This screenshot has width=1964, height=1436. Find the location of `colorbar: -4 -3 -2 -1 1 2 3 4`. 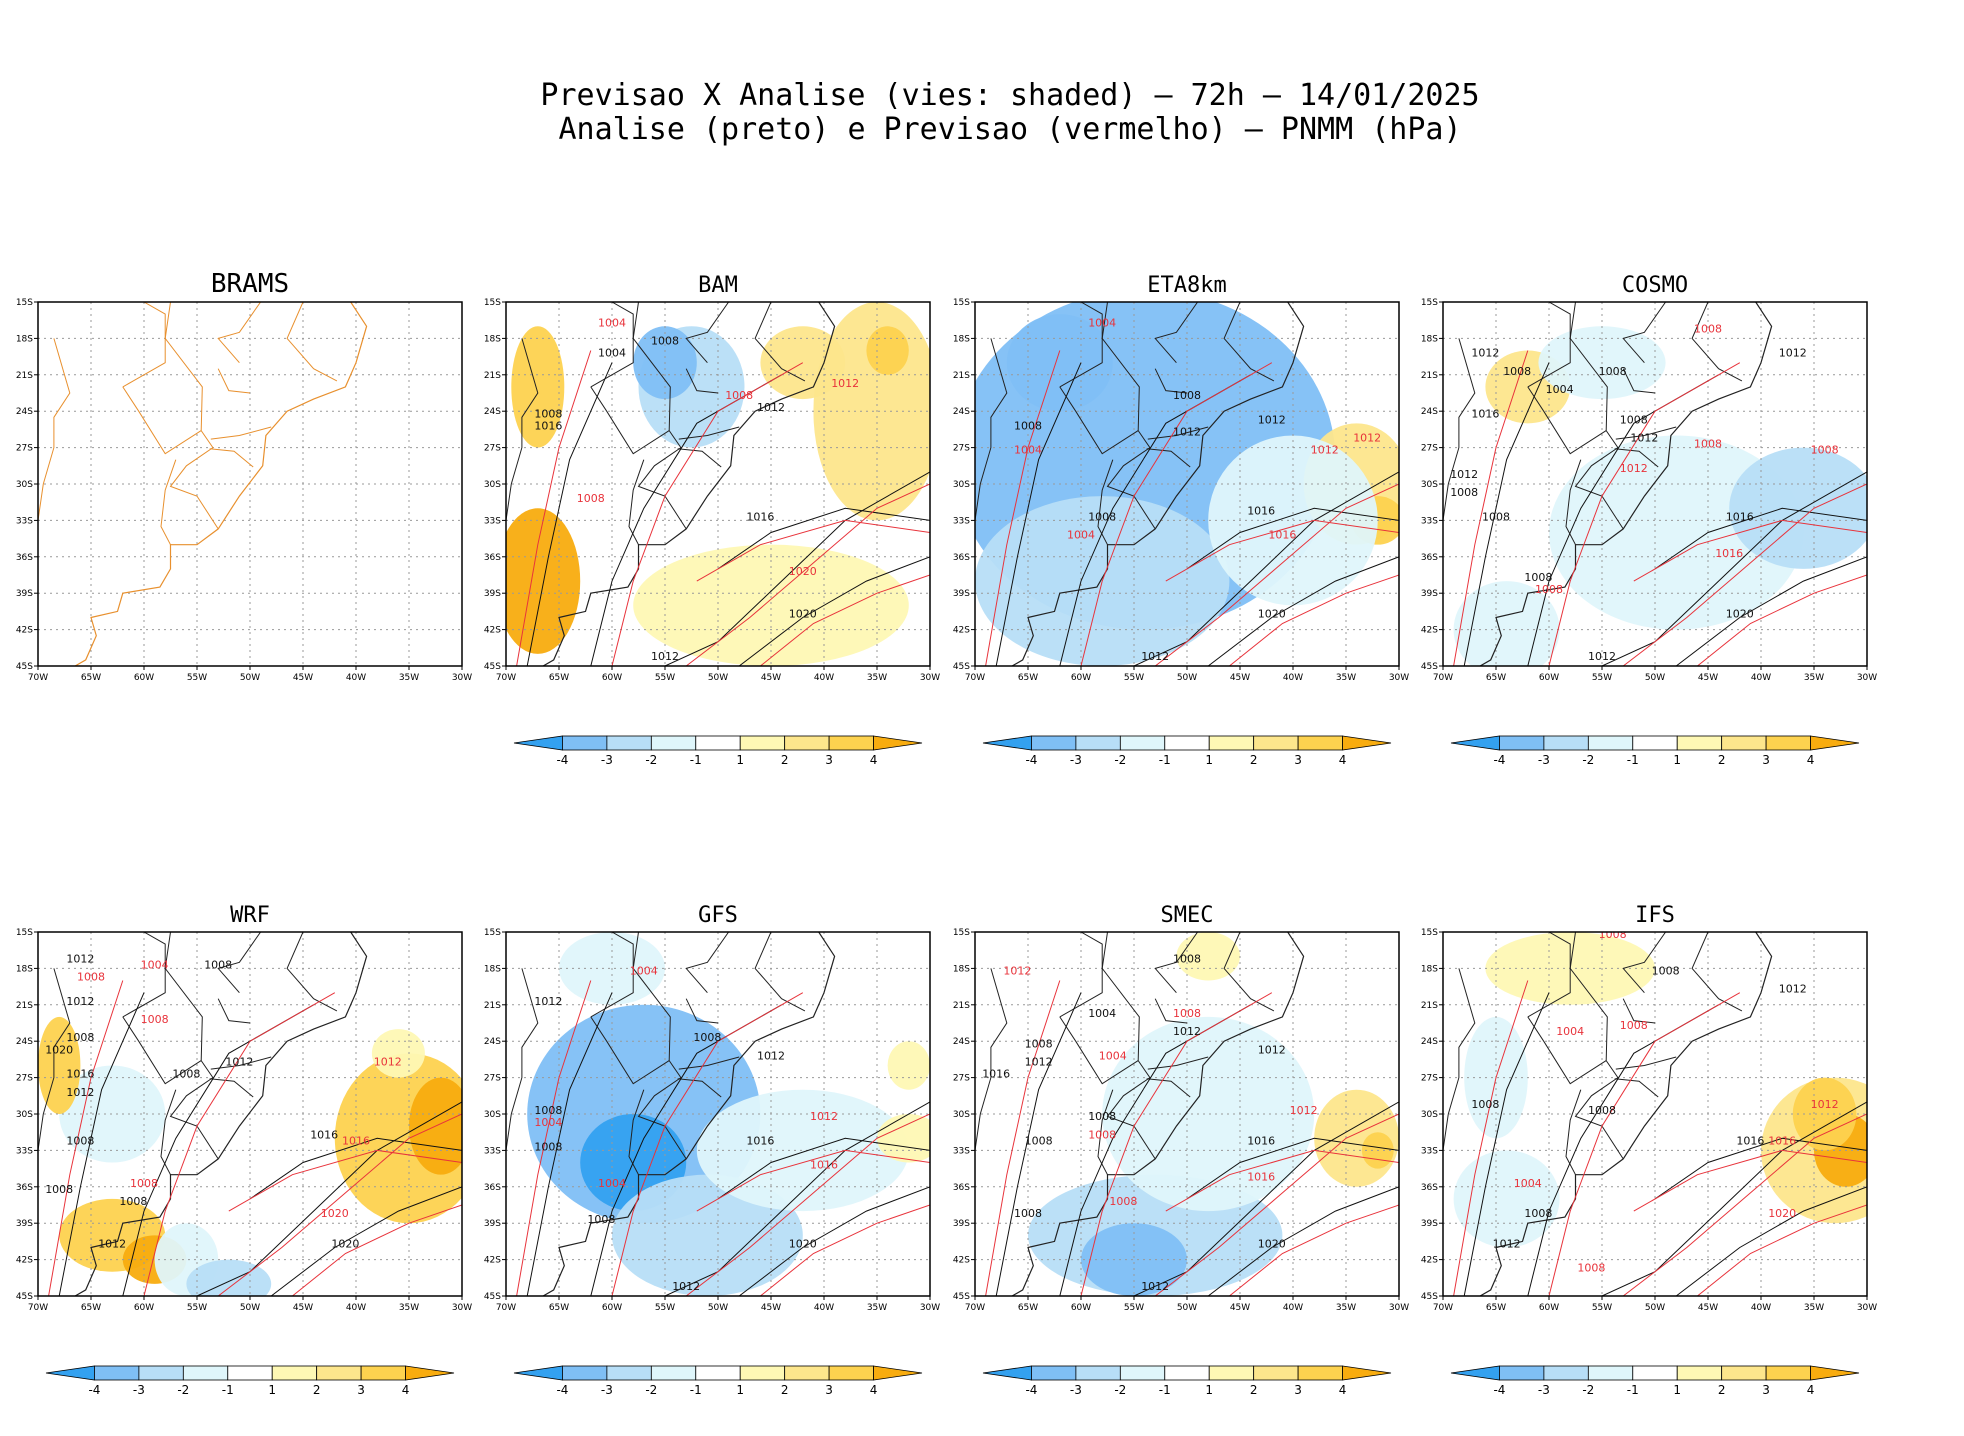

colorbar: -4 -3 -2 -1 1 2 3 4 is located at coordinates (1655, 751).